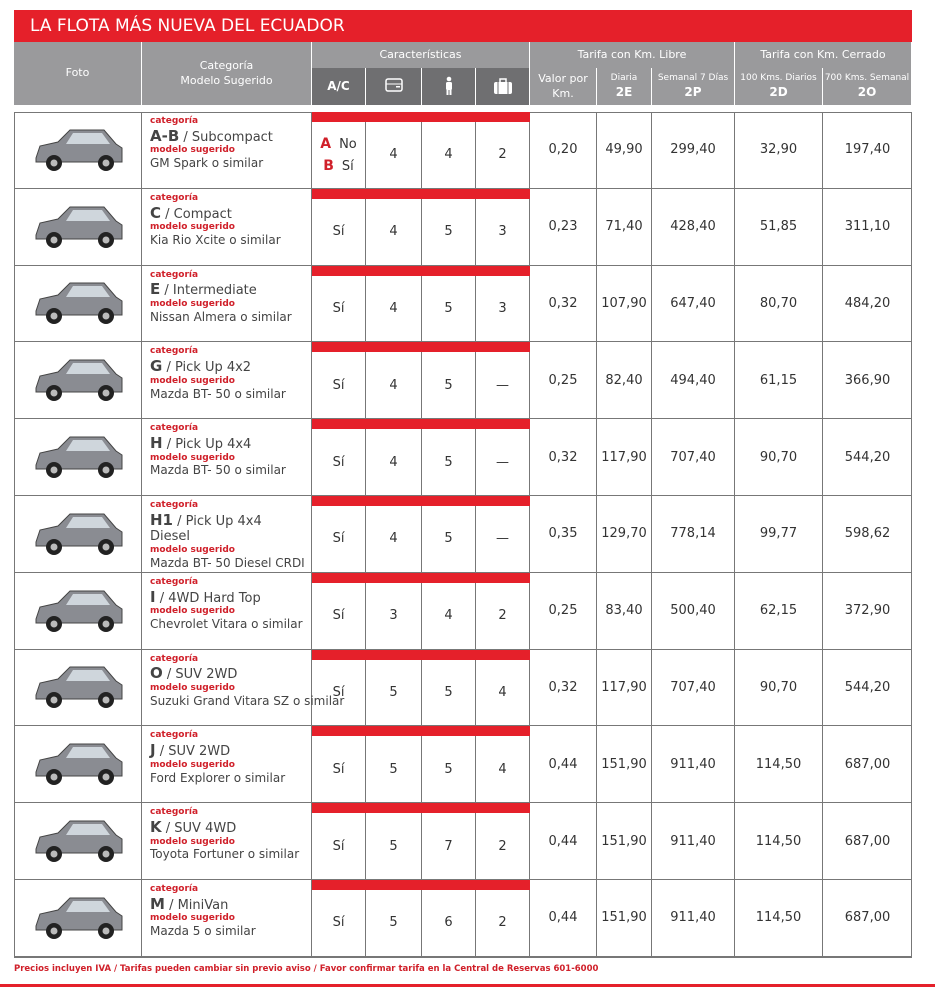  What do you see at coordinates (693, 534) in the screenshot?
I see `weekly-cell: 778,14` at bounding box center [693, 534].